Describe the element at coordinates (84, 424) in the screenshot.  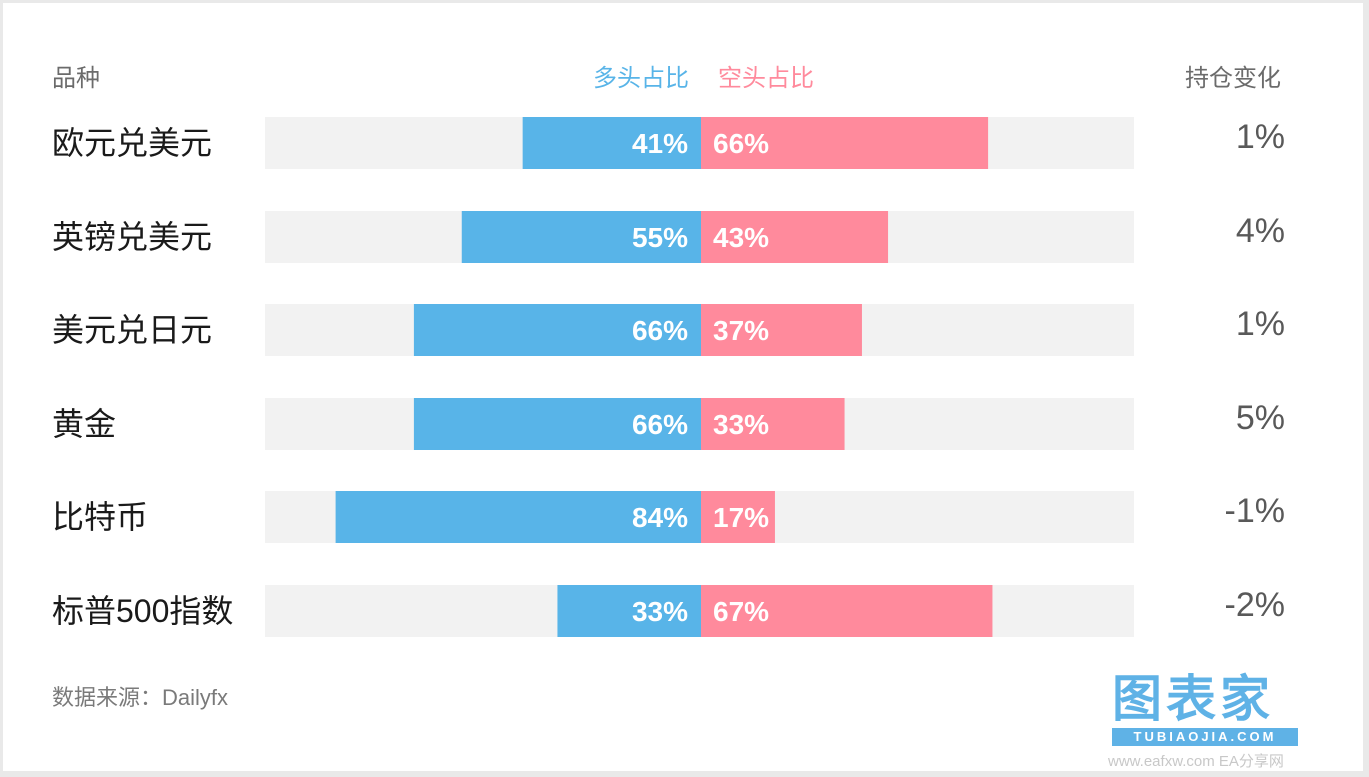
I see `category-label-3: 黄金` at that location.